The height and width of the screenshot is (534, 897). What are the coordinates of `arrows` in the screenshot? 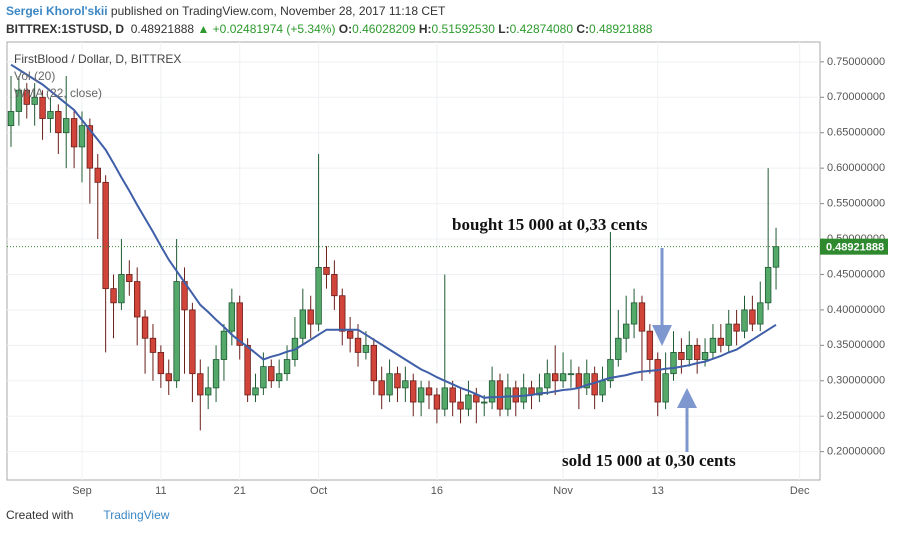 It's located at (674, 350).